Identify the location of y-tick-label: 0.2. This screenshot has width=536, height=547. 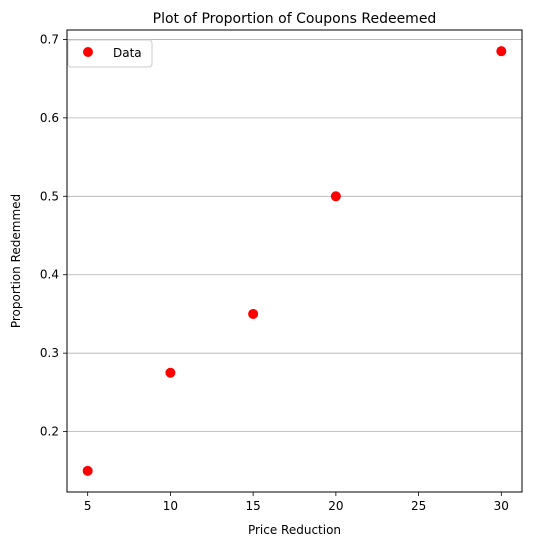
(49, 432).